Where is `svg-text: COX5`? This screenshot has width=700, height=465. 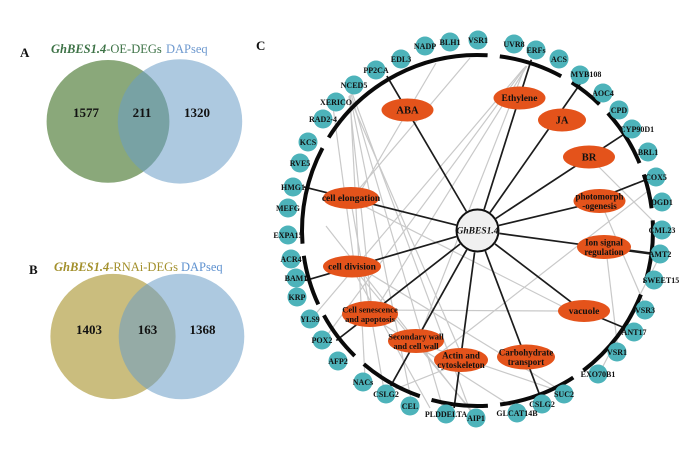
svg-text: COX5 is located at coordinates (656, 177).